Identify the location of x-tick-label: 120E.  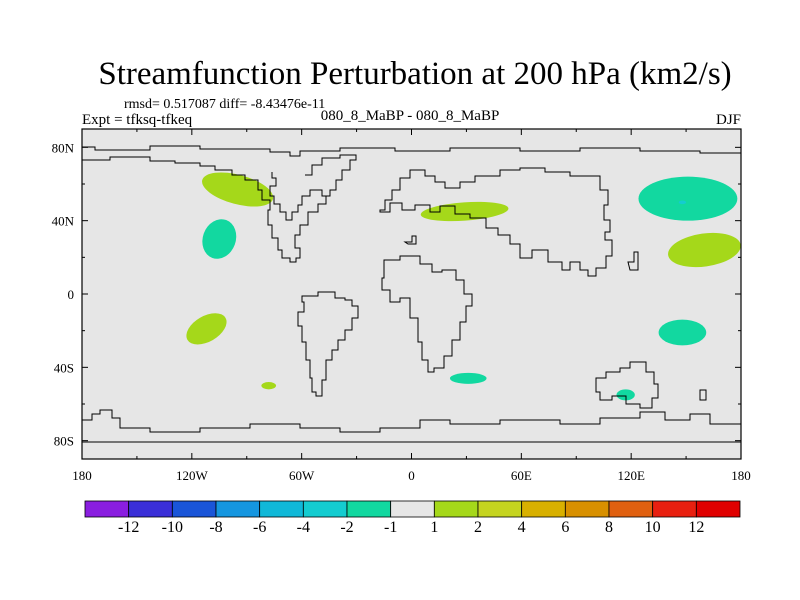
(631, 475).